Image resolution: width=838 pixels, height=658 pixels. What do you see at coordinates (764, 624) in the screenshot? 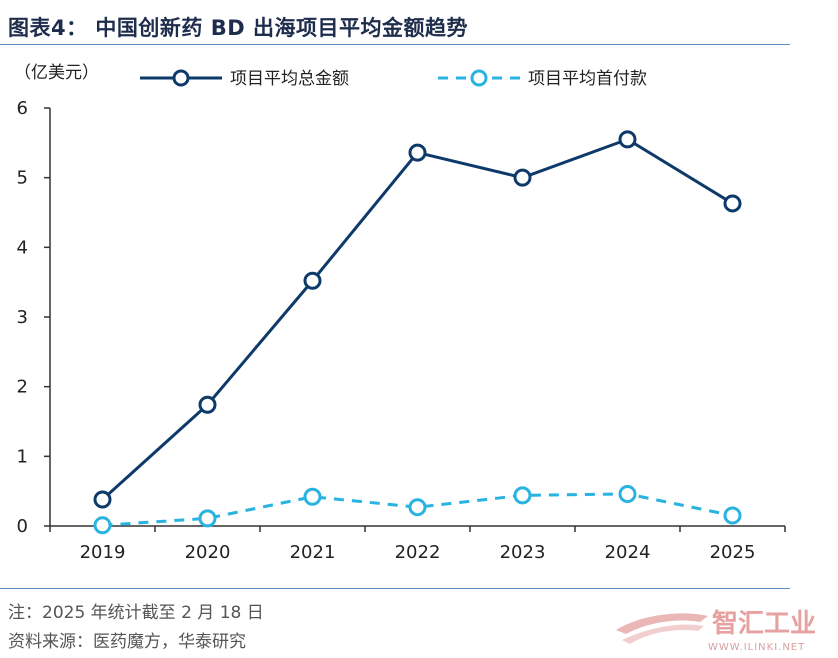
I see `watermark-text: 智汇工业` at bounding box center [764, 624].